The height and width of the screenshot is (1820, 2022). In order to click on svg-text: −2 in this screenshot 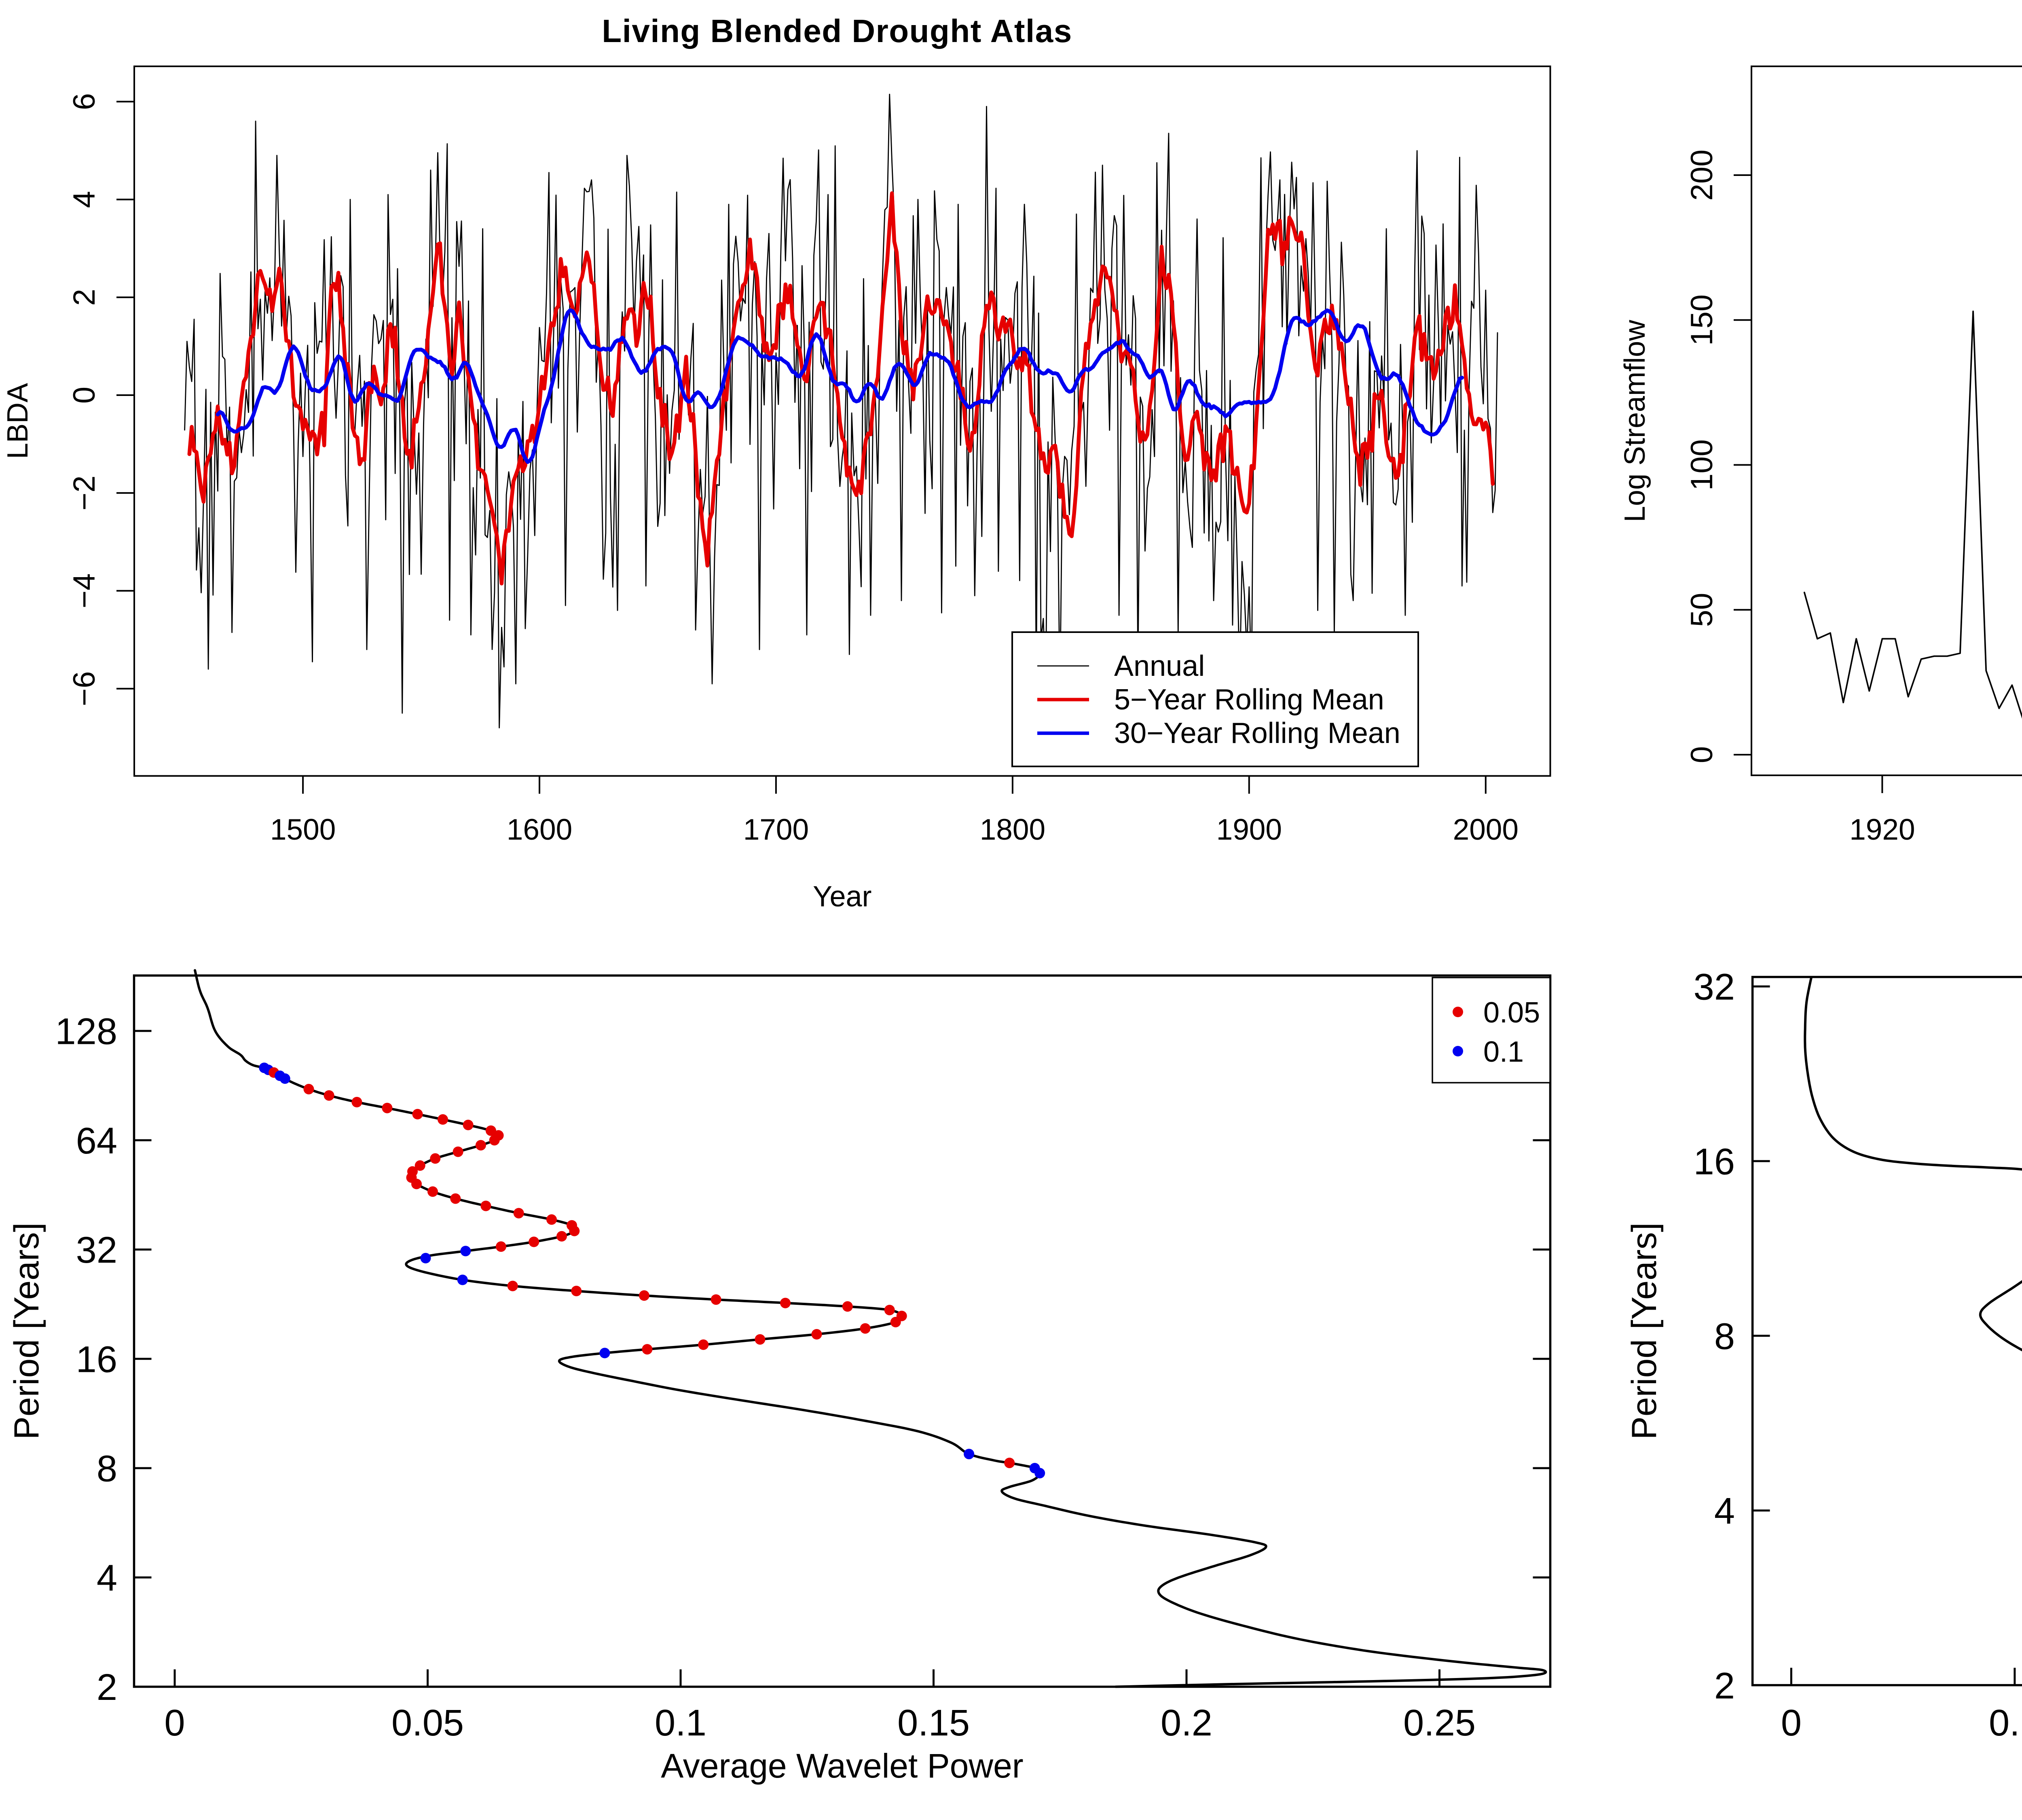, I will do `click(84, 494)`.